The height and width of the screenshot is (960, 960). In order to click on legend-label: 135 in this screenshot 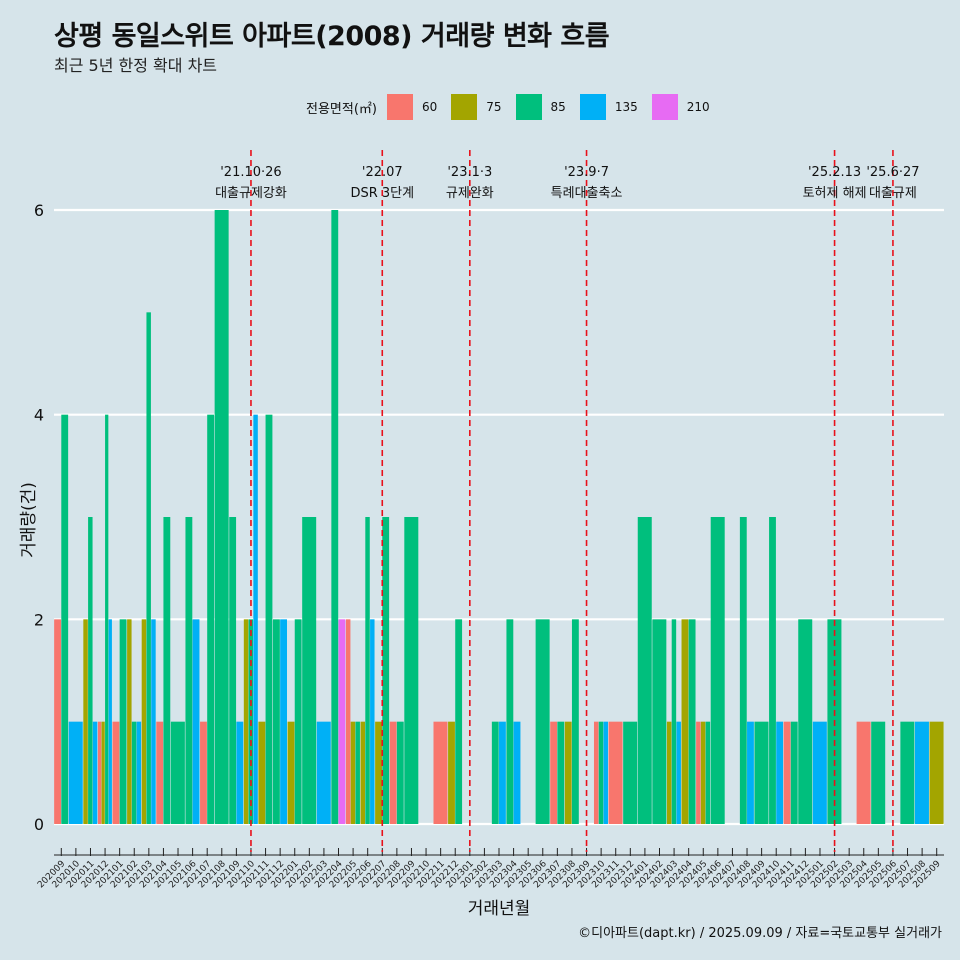, I will do `click(626, 107)`.